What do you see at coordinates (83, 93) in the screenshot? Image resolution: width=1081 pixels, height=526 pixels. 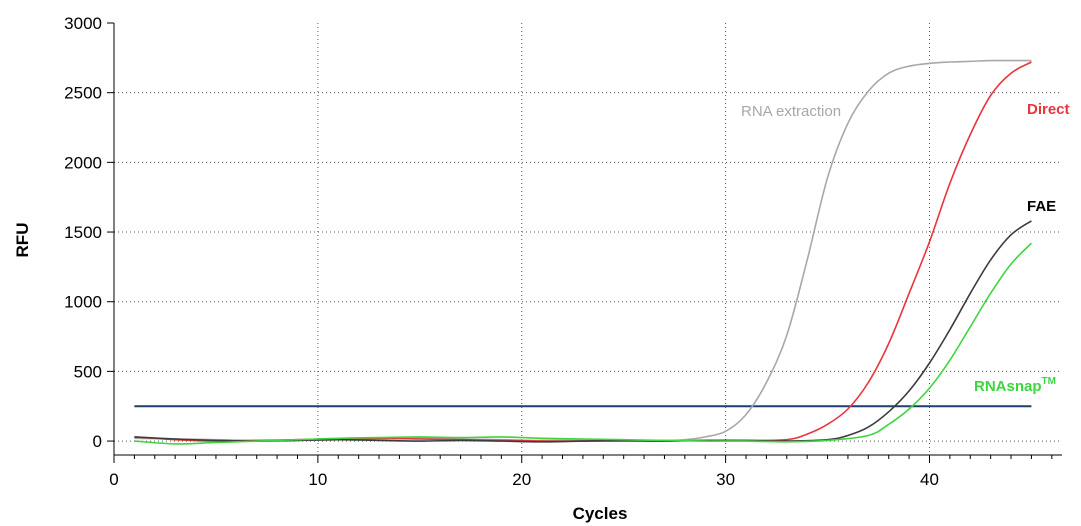 I see `y-tick-label: 2500` at bounding box center [83, 93].